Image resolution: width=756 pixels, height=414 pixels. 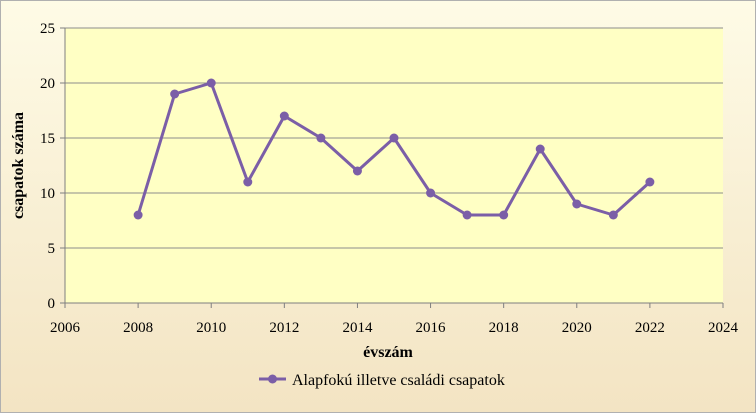 I want to click on x-tick-label: 2008, so click(x=138, y=328).